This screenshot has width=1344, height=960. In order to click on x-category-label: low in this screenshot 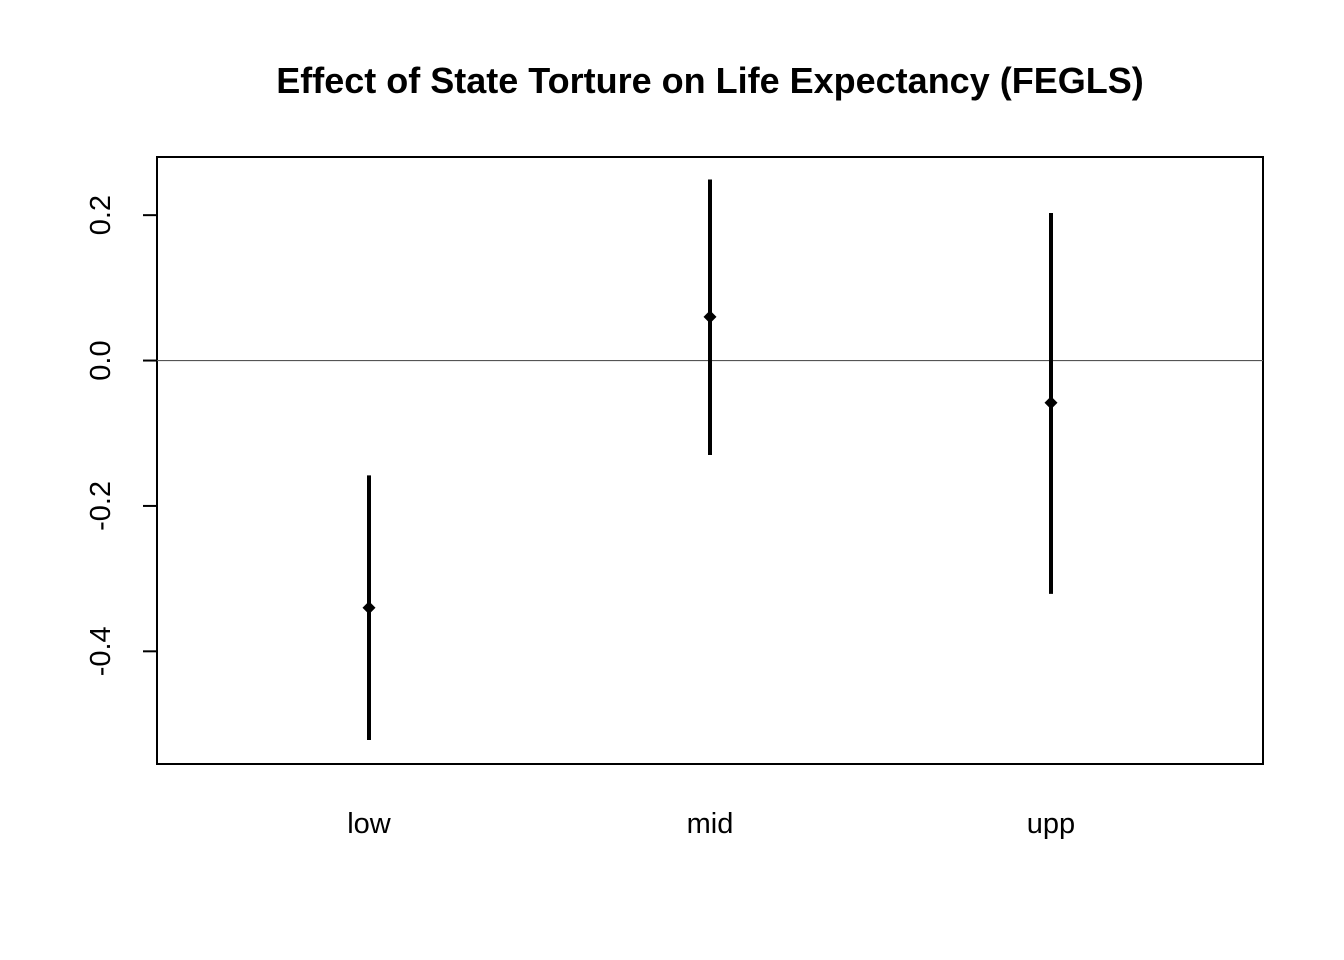, I will do `click(369, 824)`.